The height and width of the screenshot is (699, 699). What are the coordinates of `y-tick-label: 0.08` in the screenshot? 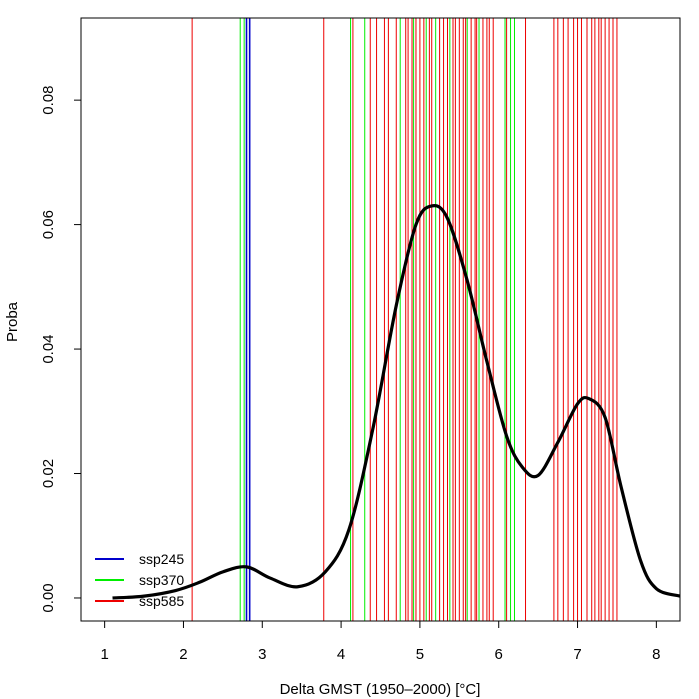 It's located at (48, 100).